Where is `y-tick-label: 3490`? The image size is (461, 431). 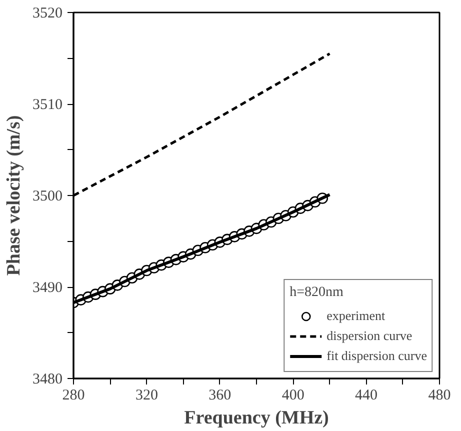
y-tick-label: 3490 is located at coordinates (47, 288).